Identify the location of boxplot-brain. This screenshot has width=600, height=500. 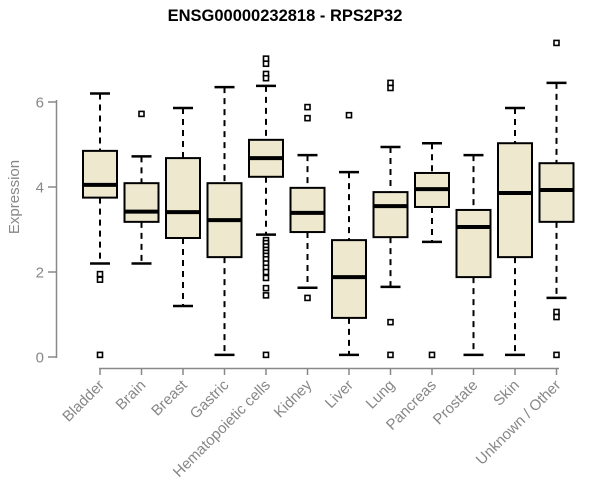
(141, 187).